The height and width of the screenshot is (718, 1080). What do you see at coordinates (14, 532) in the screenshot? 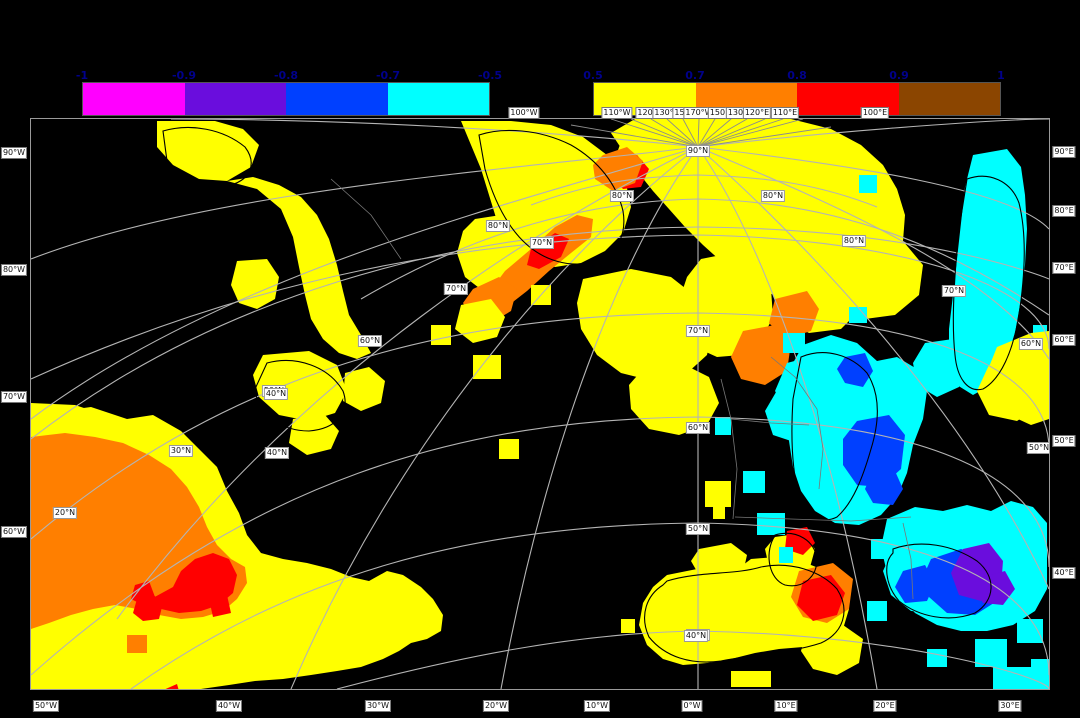
I see `axis-tick-label-left: 60°W` at bounding box center [14, 532].